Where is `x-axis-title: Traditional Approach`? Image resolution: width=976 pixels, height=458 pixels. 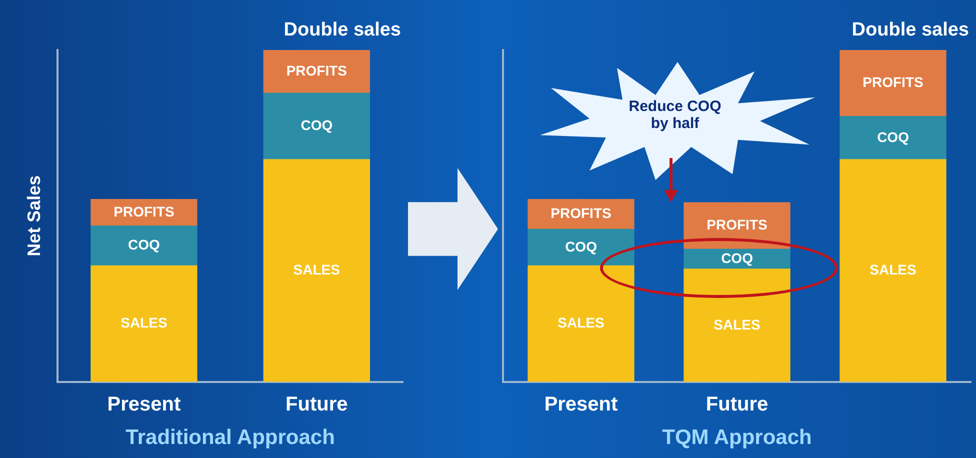 x-axis-title: Traditional Approach is located at coordinates (230, 438).